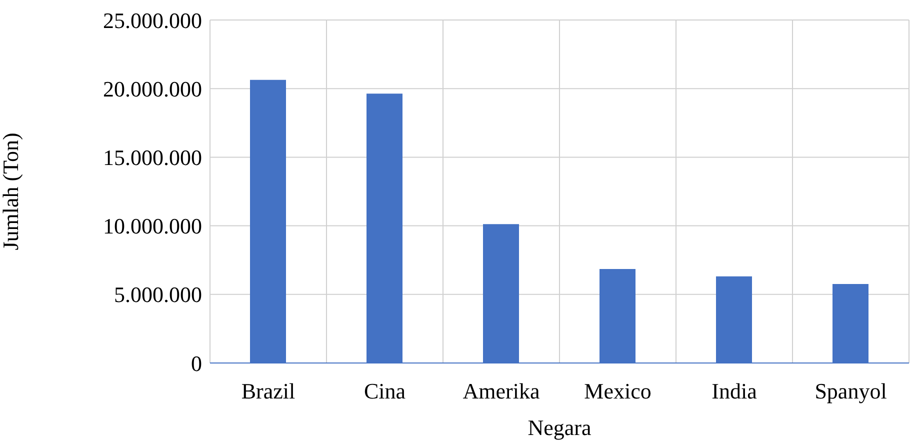  What do you see at coordinates (618, 391) in the screenshot?
I see `x-tick-label: Mexico` at bounding box center [618, 391].